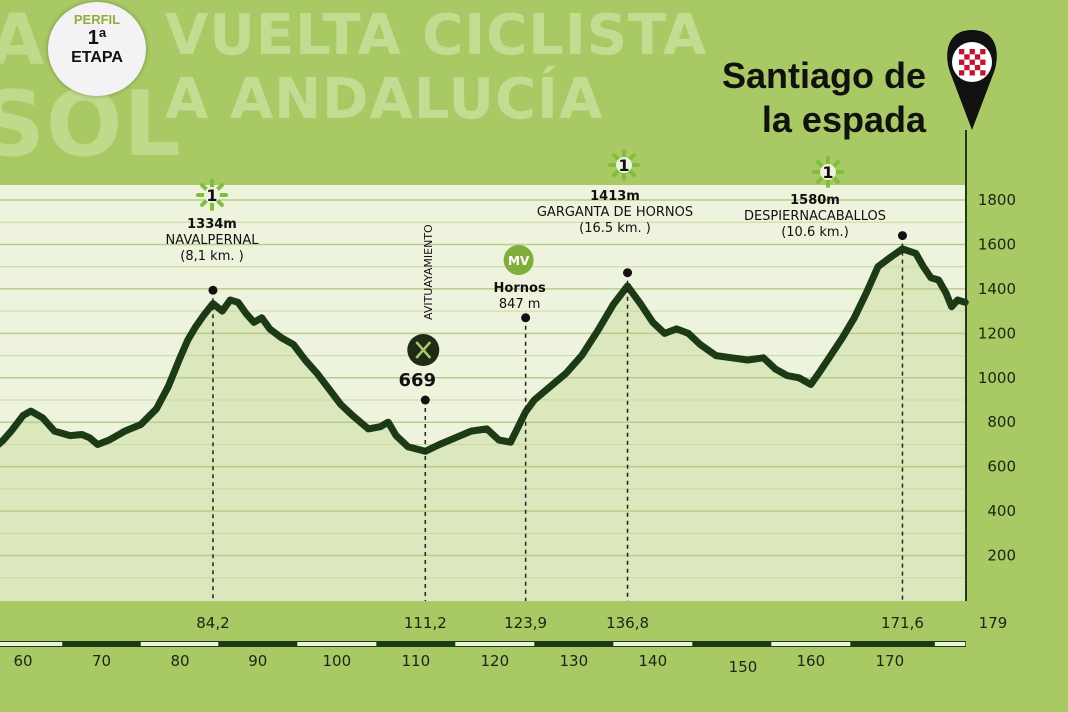 The height and width of the screenshot is (712, 1068). Describe the element at coordinates (810, 661) in the screenshot. I see `x-tick-label-160: 160` at that location.